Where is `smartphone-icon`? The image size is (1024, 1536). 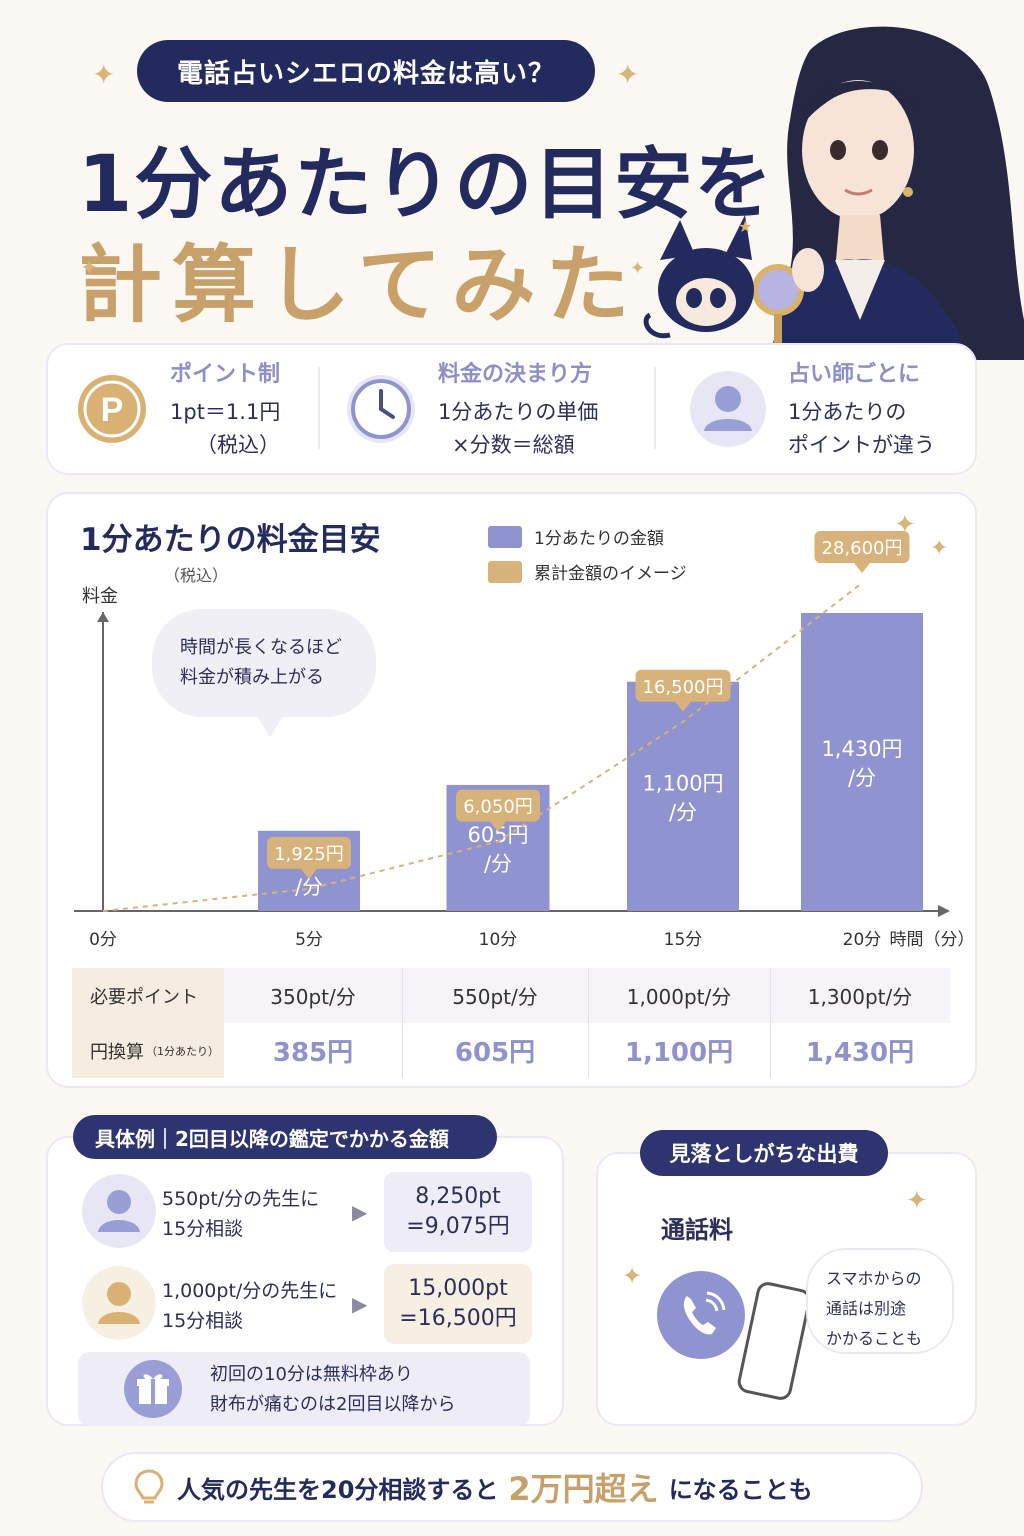
smartphone-icon is located at coordinates (772, 1341).